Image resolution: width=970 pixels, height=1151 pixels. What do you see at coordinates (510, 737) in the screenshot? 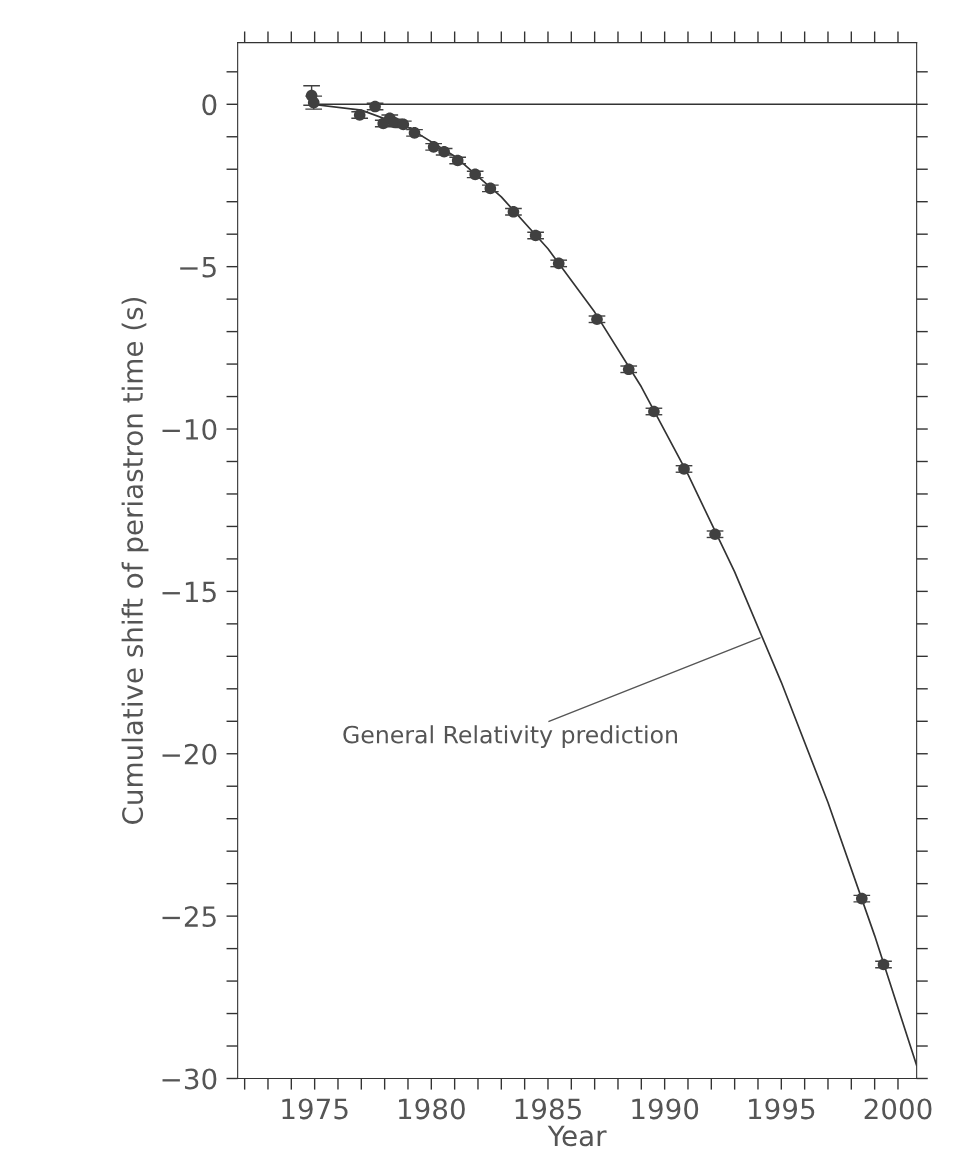
I see `annotation: General Relativity prediction` at bounding box center [510, 737].